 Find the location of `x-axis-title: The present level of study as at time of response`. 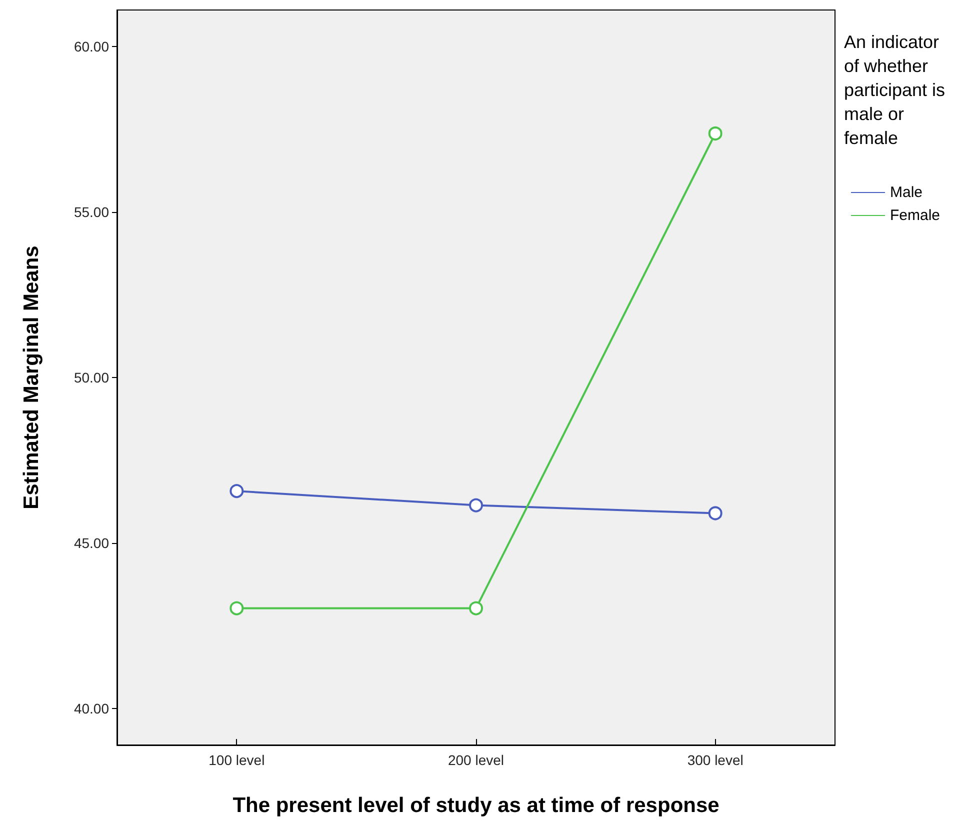

x-axis-title: The present level of study as at time of response is located at coordinates (476, 805).